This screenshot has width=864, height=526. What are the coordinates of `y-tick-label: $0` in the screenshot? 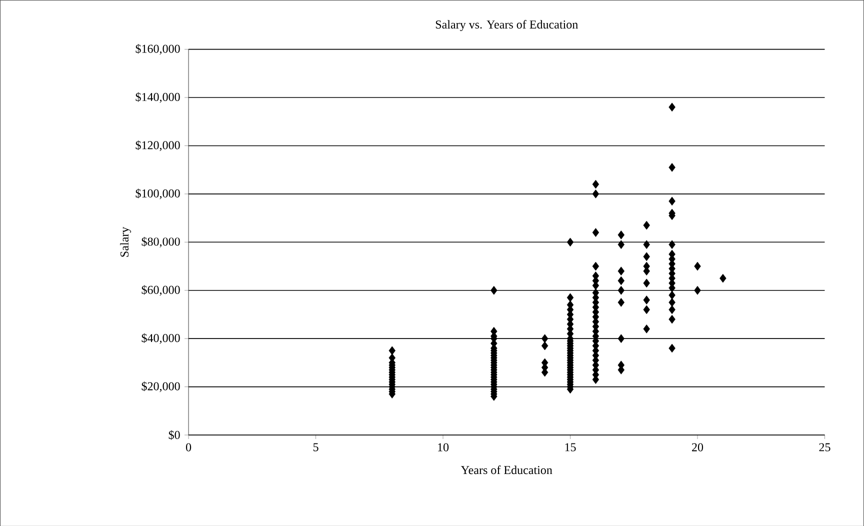 It's located at (174, 435).